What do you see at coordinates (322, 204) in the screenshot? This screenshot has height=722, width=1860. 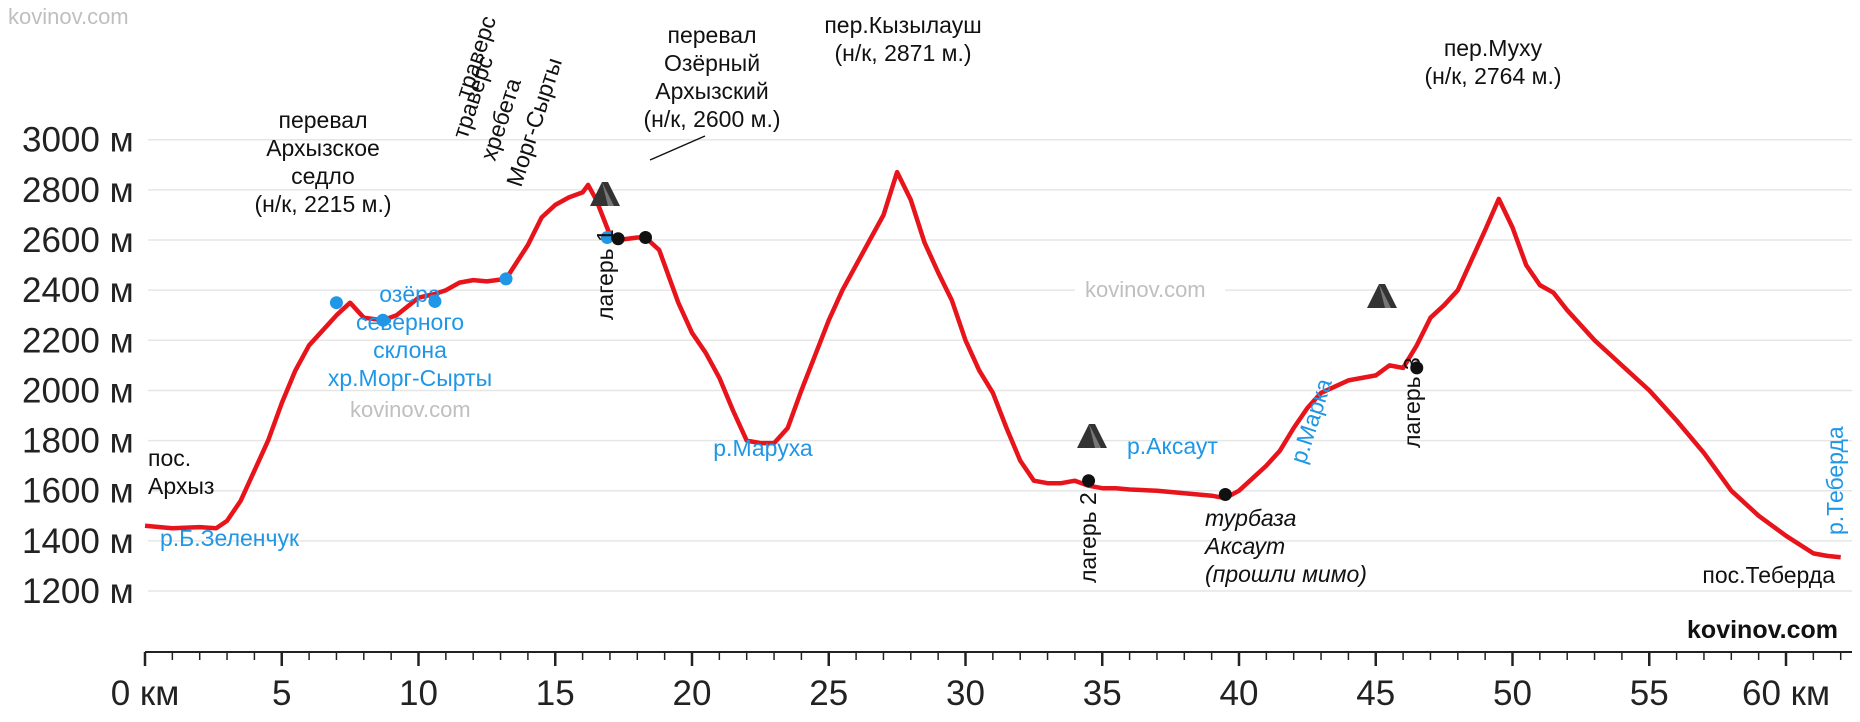 I see `svg-text: (н/к, 2215 м.)` at bounding box center [322, 204].